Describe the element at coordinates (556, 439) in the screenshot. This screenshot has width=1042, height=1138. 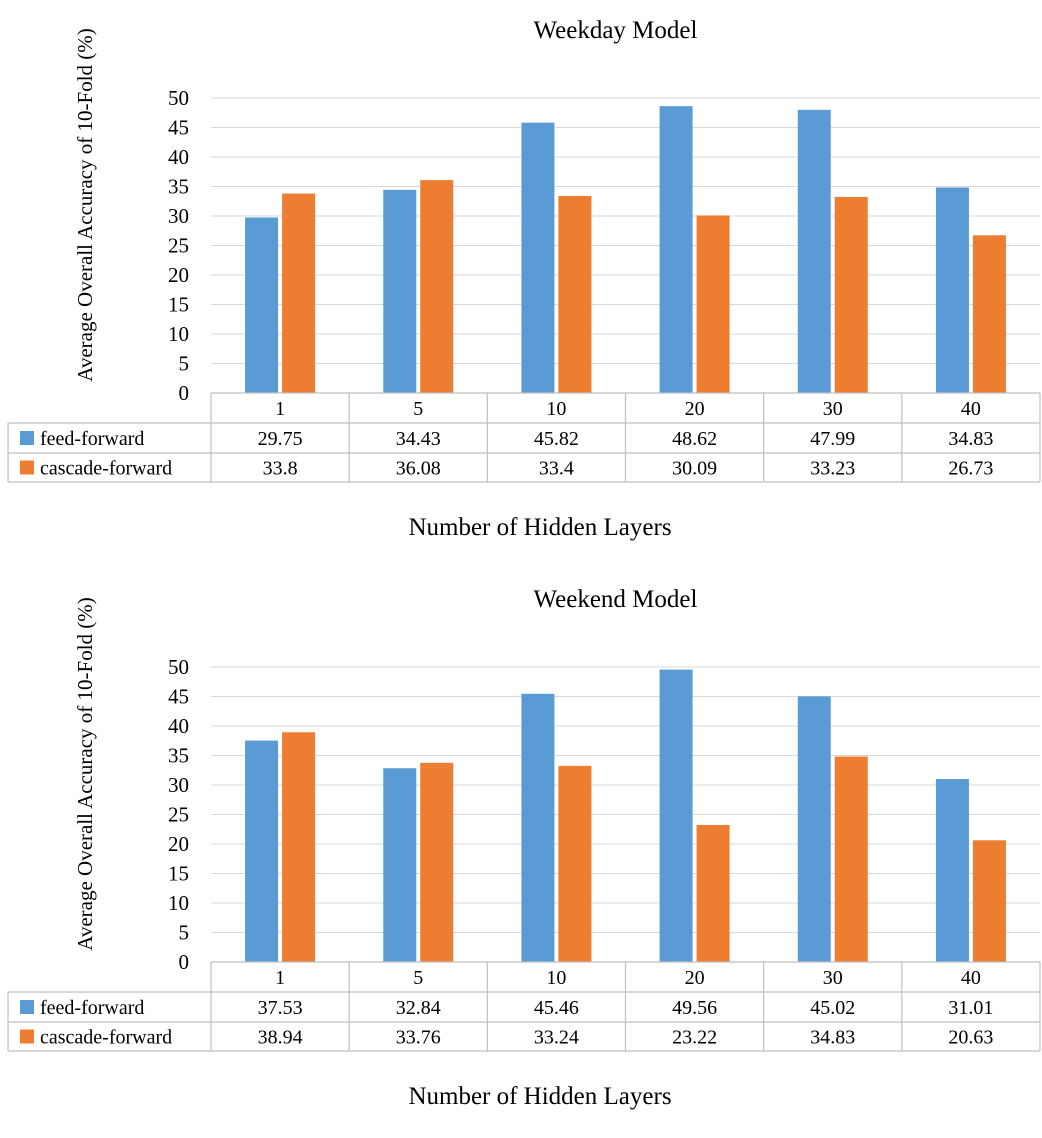
I see `data-label: 45.82` at that location.